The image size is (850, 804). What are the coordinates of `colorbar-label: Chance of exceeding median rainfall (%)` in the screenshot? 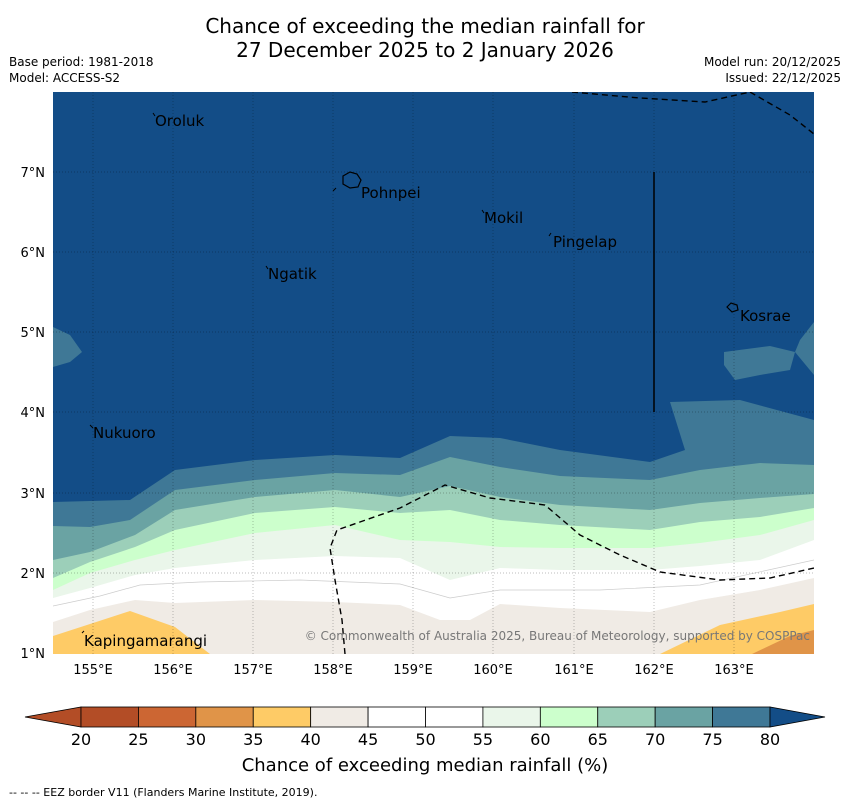 It's located at (425, 765).